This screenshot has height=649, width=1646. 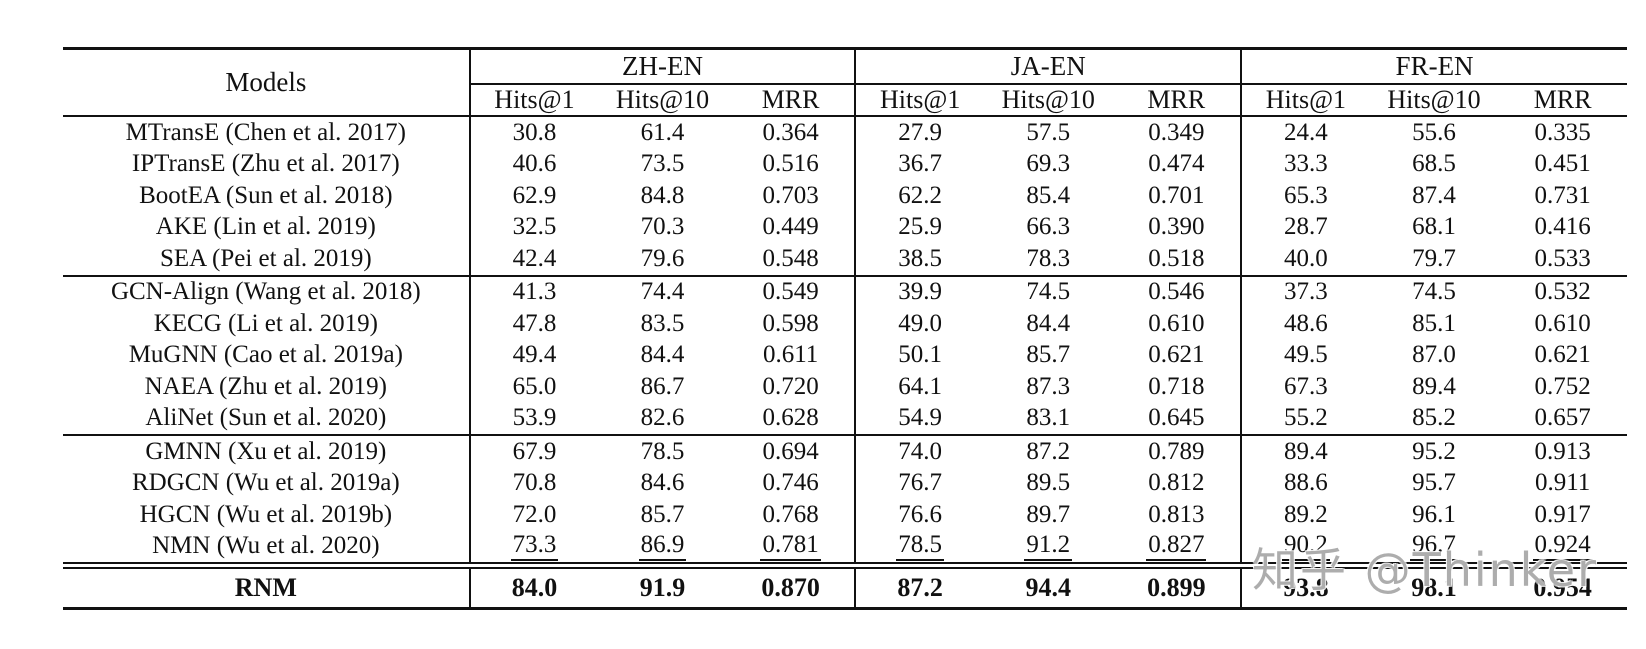 I want to click on group-header-row: Models ZH-EN JA-EN FR-EN, so click(x=845, y=82).